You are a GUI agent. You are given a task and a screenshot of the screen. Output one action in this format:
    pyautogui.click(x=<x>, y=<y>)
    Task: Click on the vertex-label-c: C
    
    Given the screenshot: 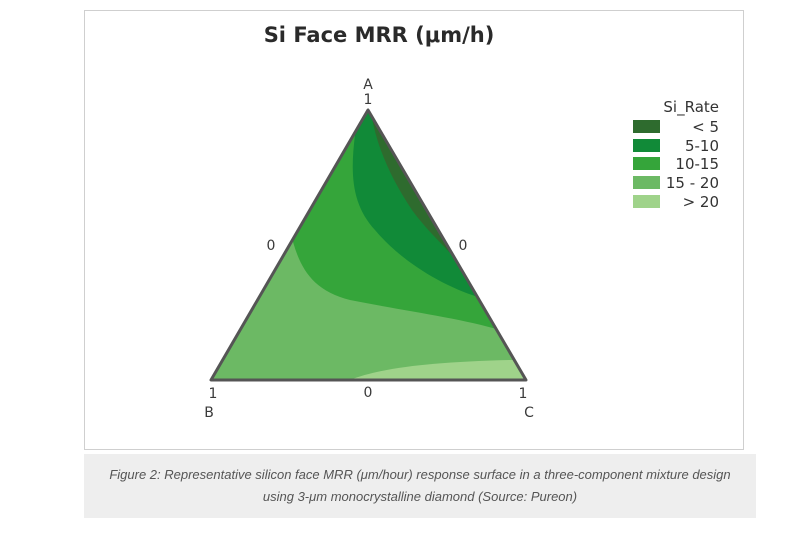 What is the action you would take?
    pyautogui.click(x=529, y=413)
    